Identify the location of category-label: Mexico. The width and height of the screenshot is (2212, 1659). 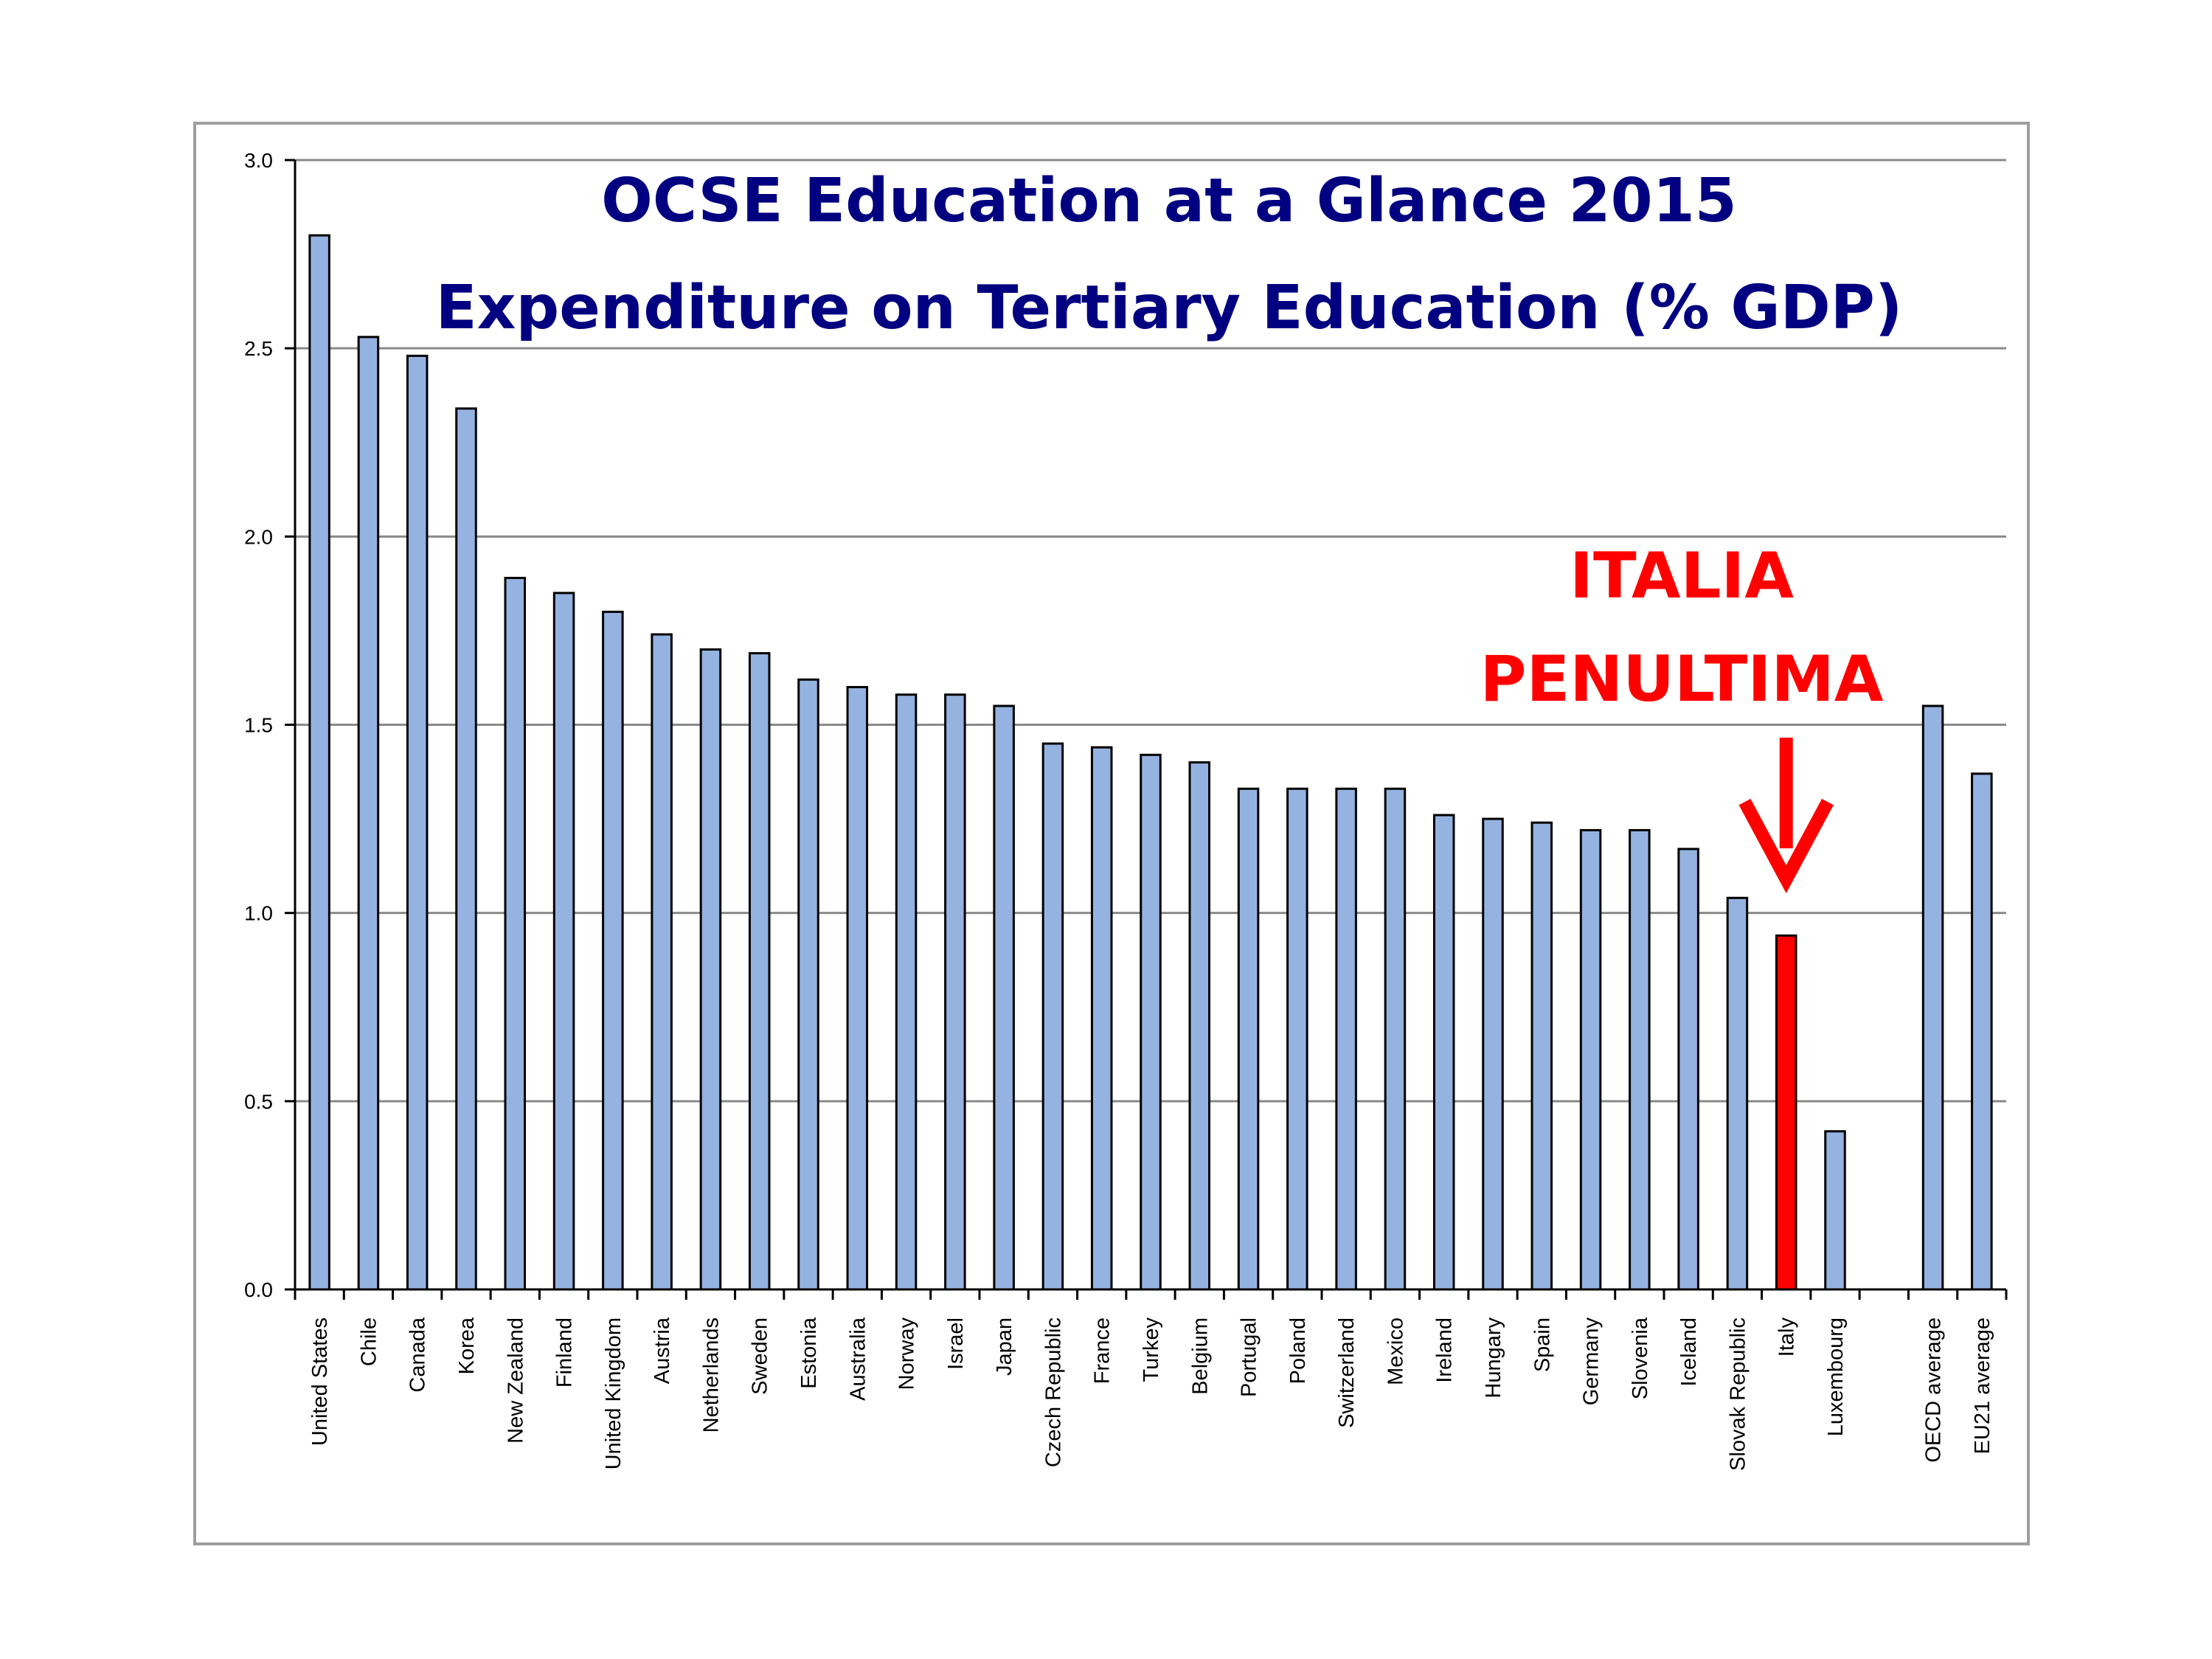
(1396, 1351).